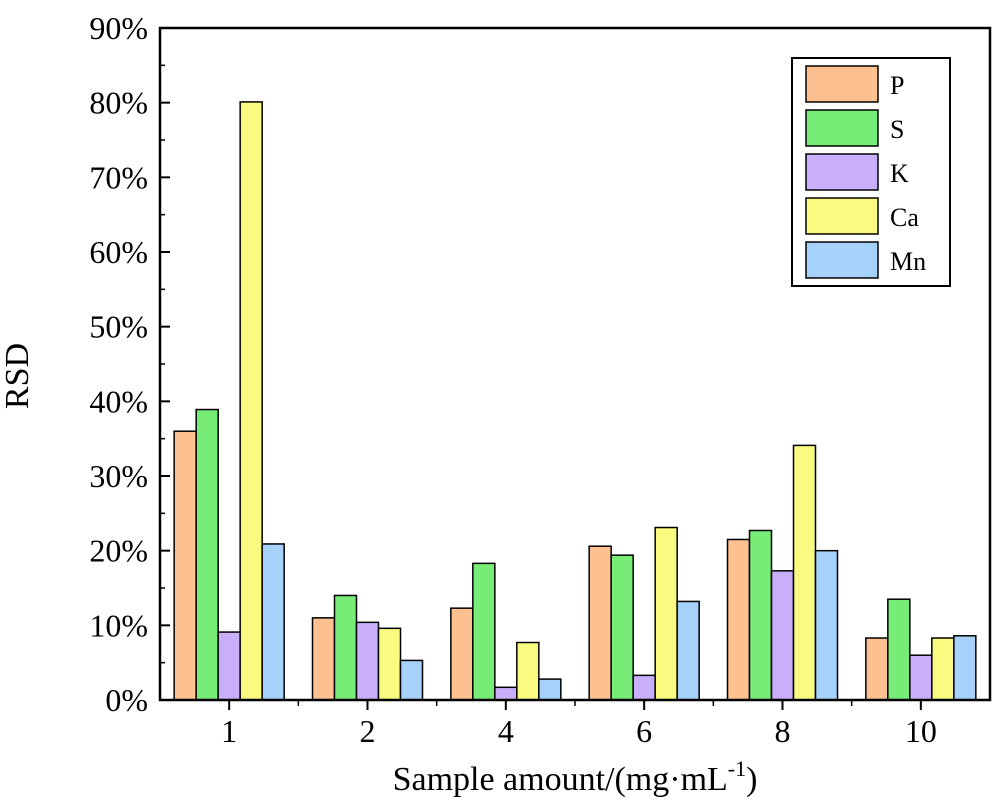 Image resolution: width=1000 pixels, height=806 pixels. I want to click on x-axis-ticks: 1 2 4 6 8 10, so click(579, 724).